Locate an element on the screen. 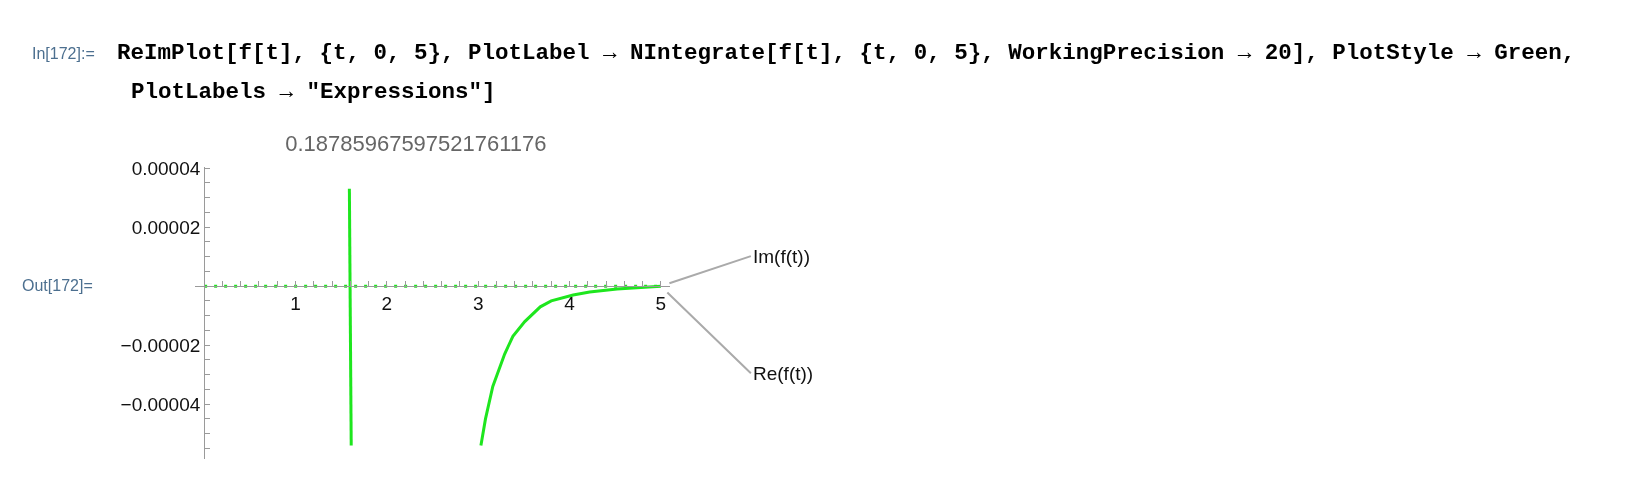 The width and height of the screenshot is (1639, 477). text: Re(f(t)) is located at coordinates (783, 373).